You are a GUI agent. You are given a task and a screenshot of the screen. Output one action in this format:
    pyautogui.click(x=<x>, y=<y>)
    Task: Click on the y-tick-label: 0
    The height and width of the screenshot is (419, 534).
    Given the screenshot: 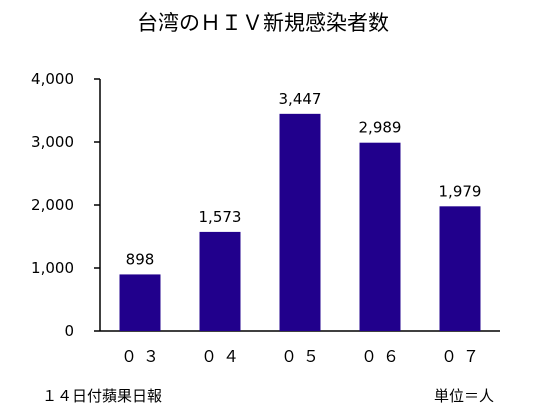 What is the action you would take?
    pyautogui.click(x=69, y=331)
    